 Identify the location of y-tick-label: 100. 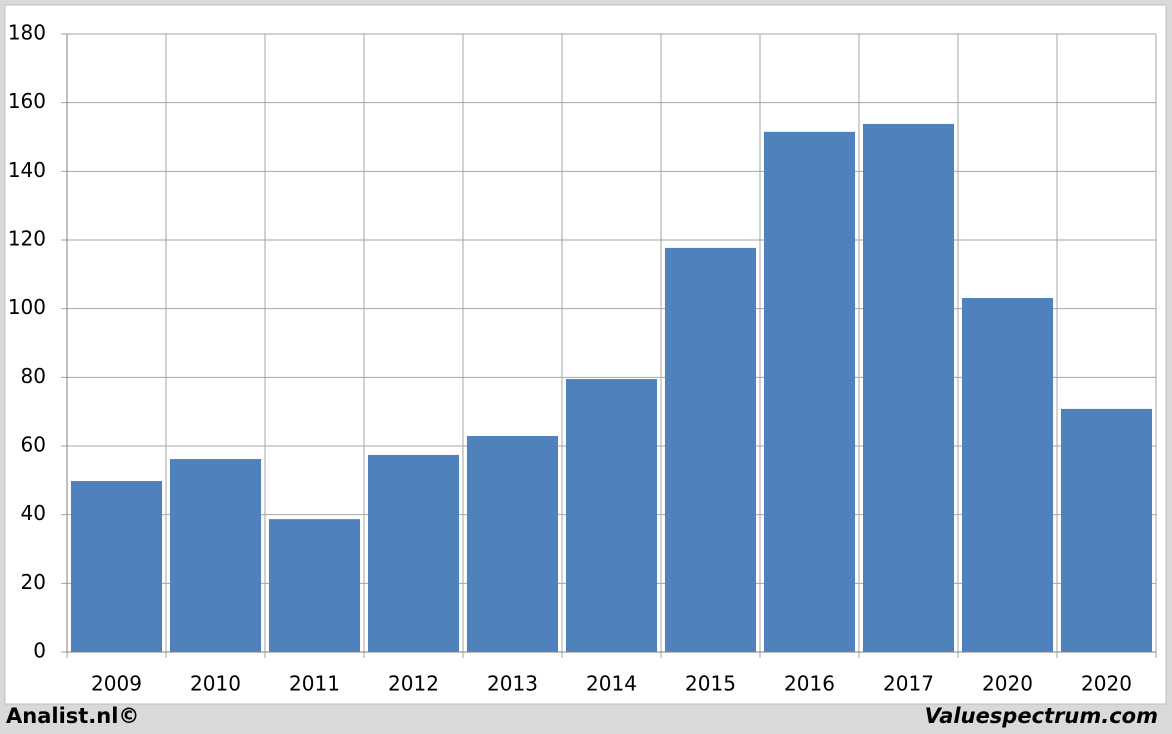
(27, 307).